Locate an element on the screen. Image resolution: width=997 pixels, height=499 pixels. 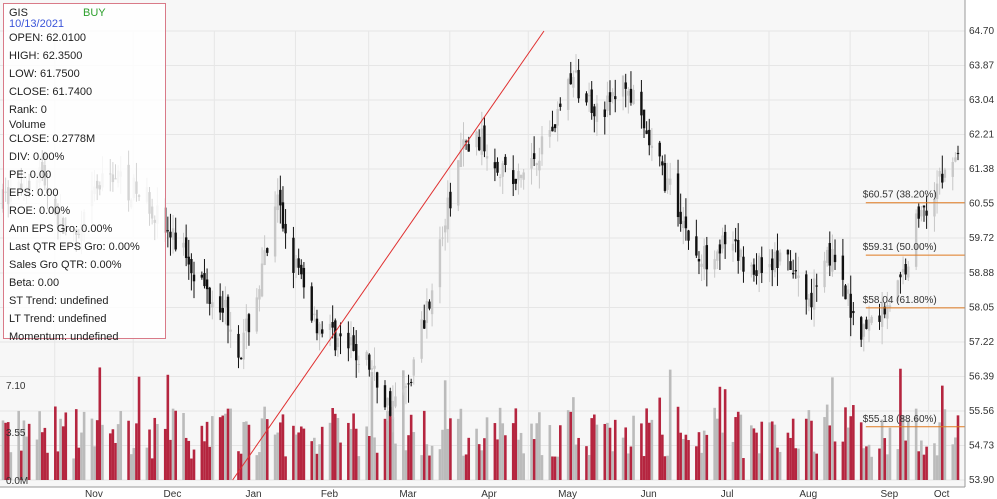
month-tick-label: May is located at coordinates (567, 494).